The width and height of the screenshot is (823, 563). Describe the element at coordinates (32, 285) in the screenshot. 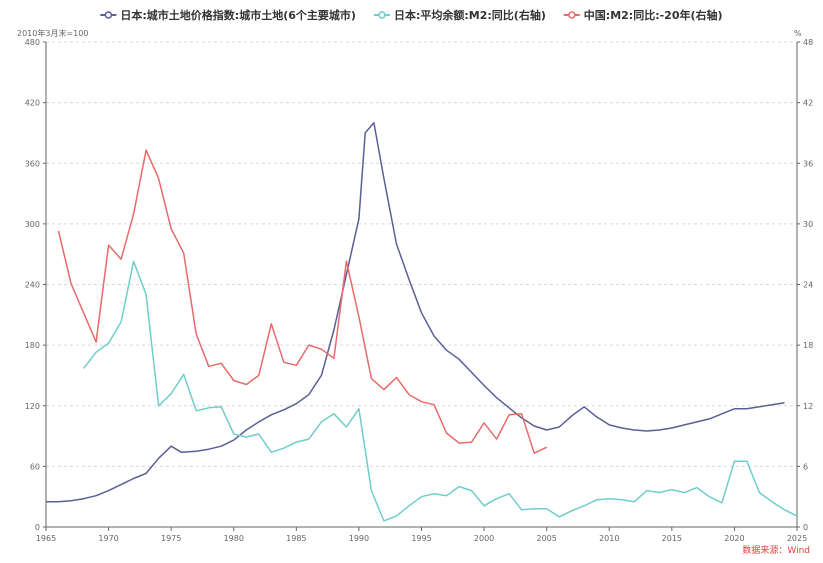

I see `y-left-tick-label: 240` at that location.